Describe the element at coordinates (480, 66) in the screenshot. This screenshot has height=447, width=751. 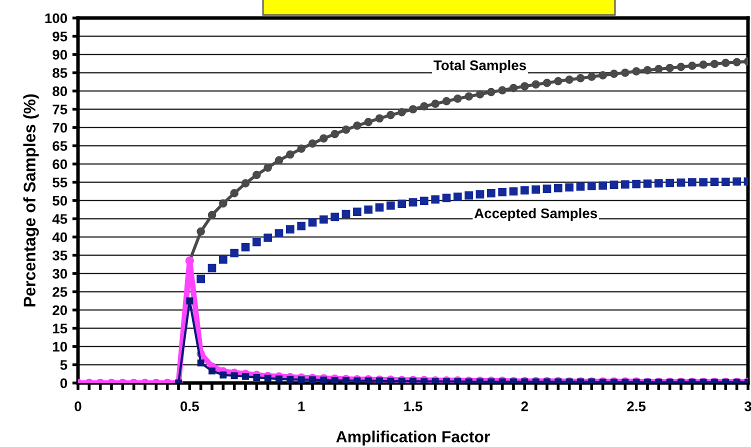
I see `series-label: Total Samples` at that location.